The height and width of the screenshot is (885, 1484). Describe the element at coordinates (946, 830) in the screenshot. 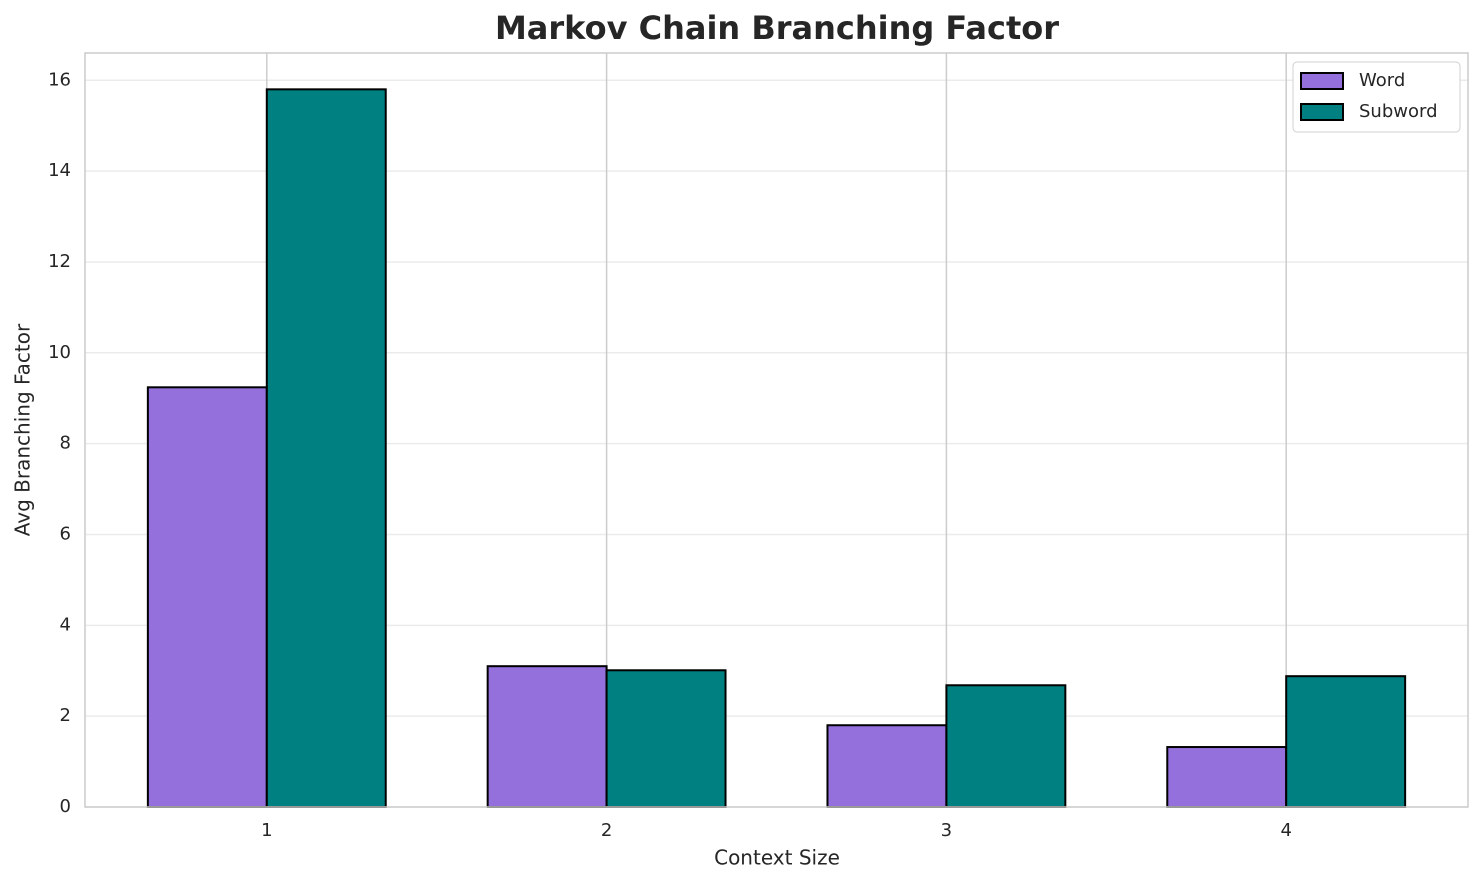

I see `x-tick-label: 3` at that location.